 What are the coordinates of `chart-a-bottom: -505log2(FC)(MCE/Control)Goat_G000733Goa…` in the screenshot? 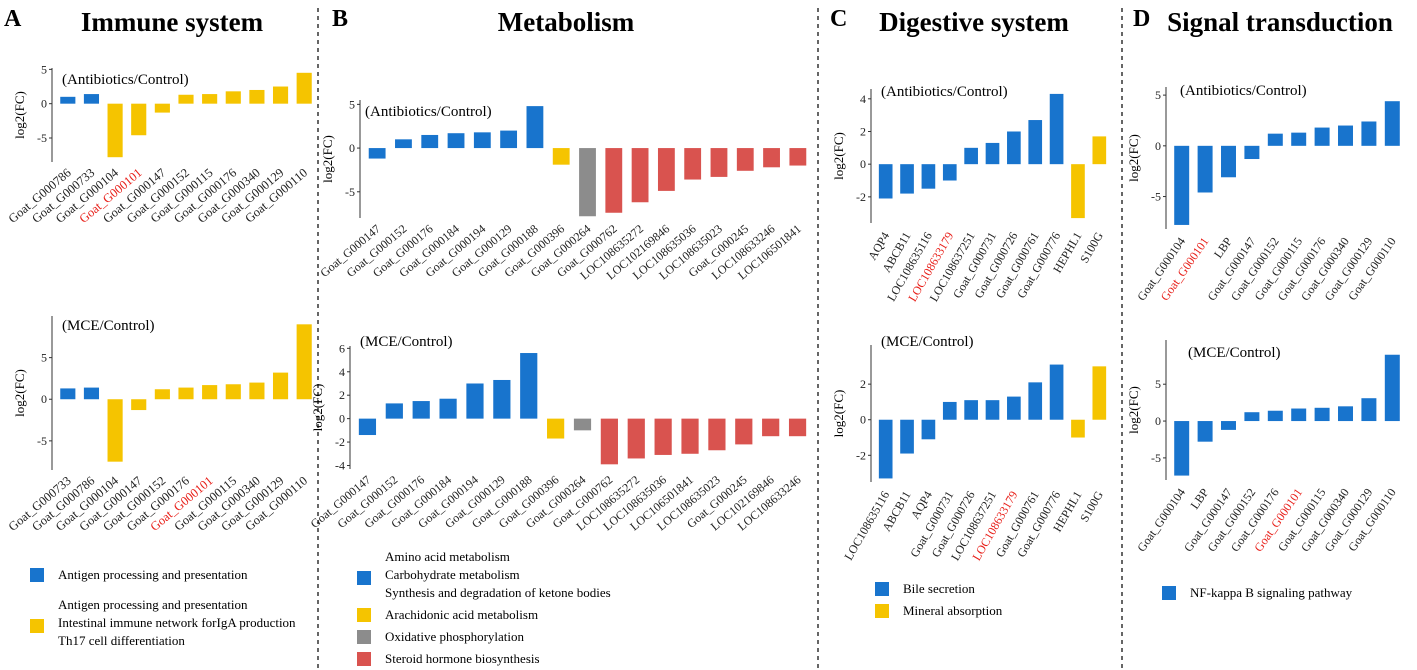 It's located at (159, 425).